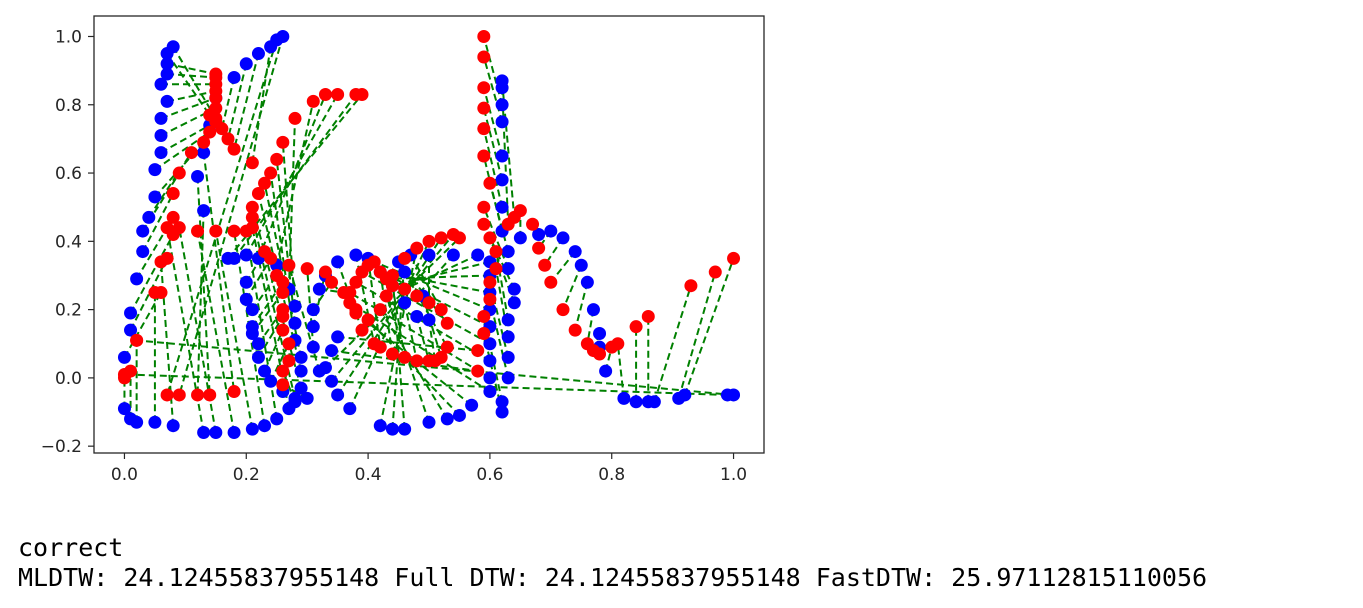 This screenshot has height=608, width=1363. Describe the element at coordinates (61, 447) in the screenshot. I see `y-tick-label: −0.2` at that location.